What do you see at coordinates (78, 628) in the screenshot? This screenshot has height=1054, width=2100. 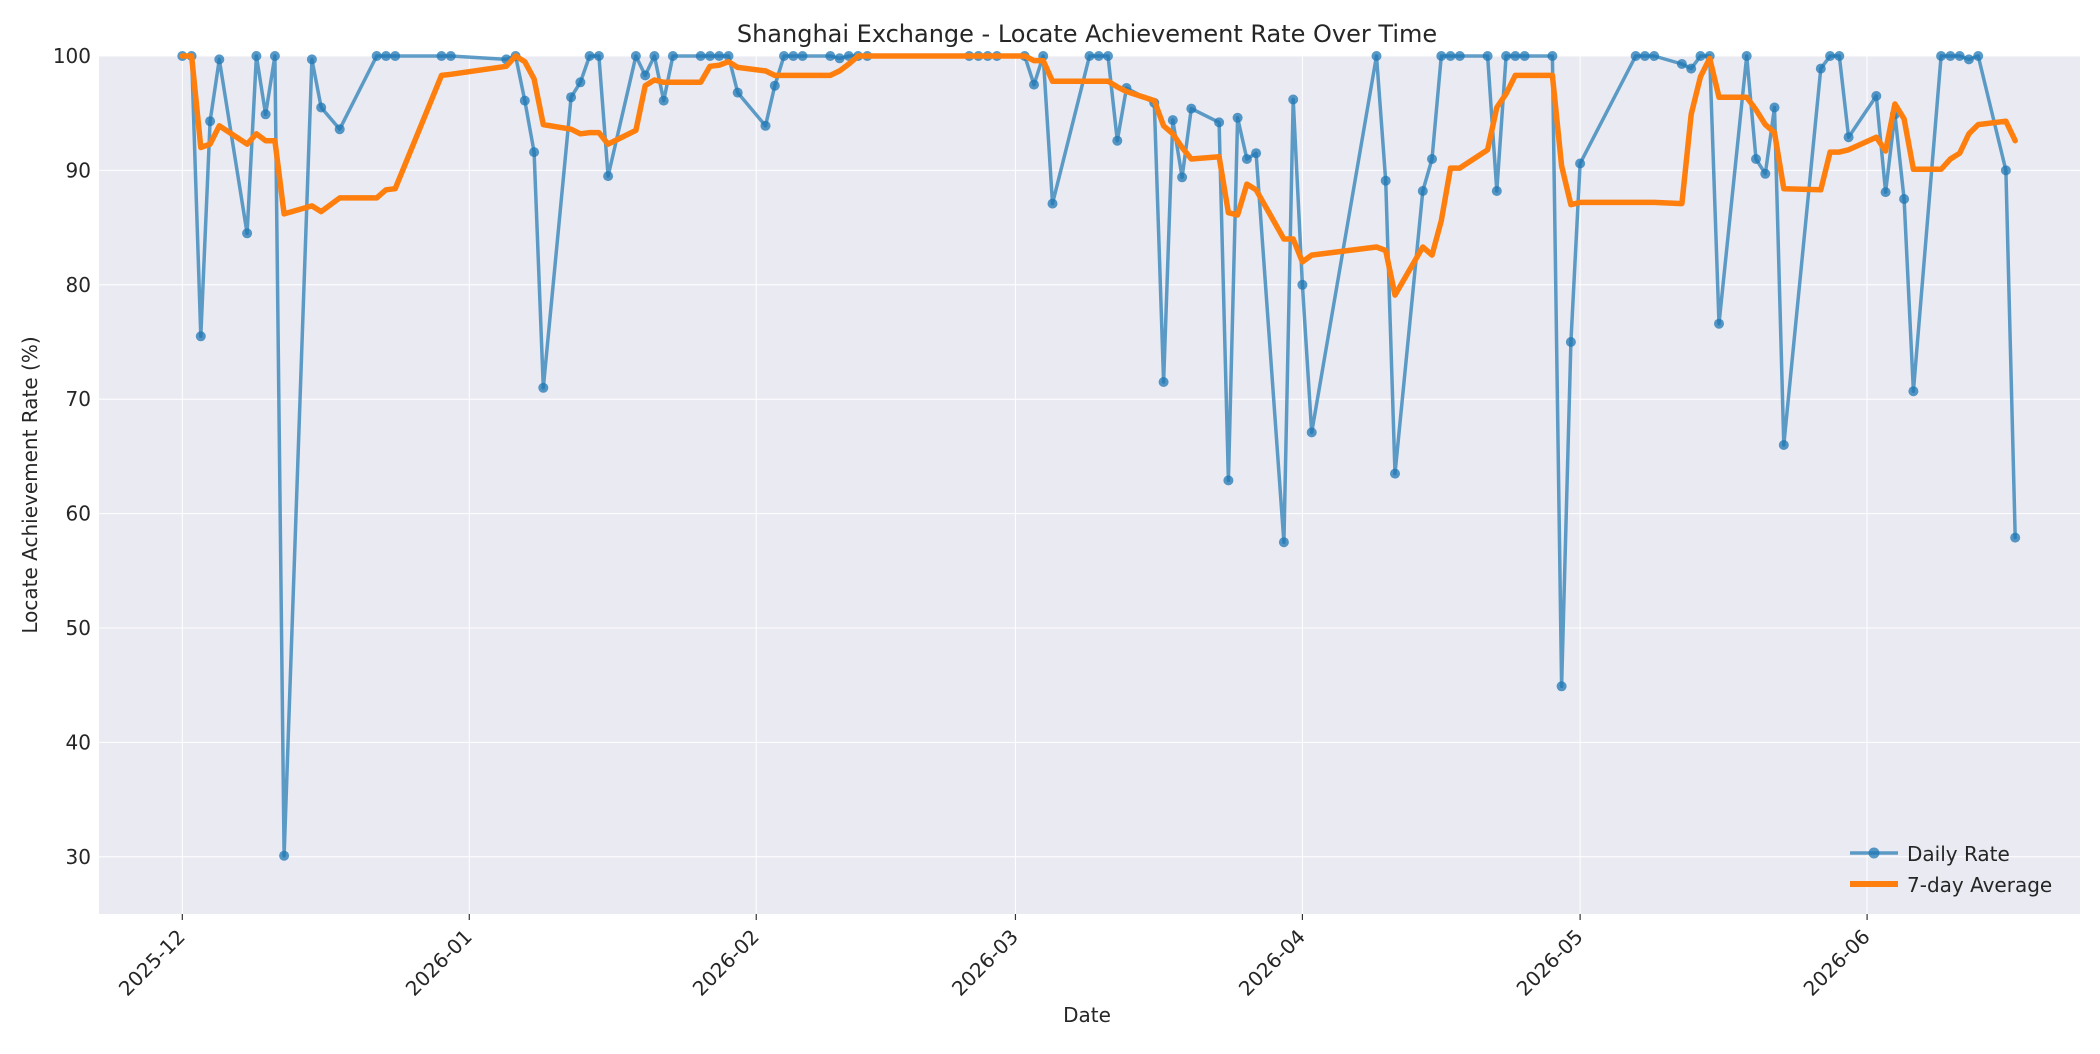 I see `y-tick-label: 50` at bounding box center [78, 628].